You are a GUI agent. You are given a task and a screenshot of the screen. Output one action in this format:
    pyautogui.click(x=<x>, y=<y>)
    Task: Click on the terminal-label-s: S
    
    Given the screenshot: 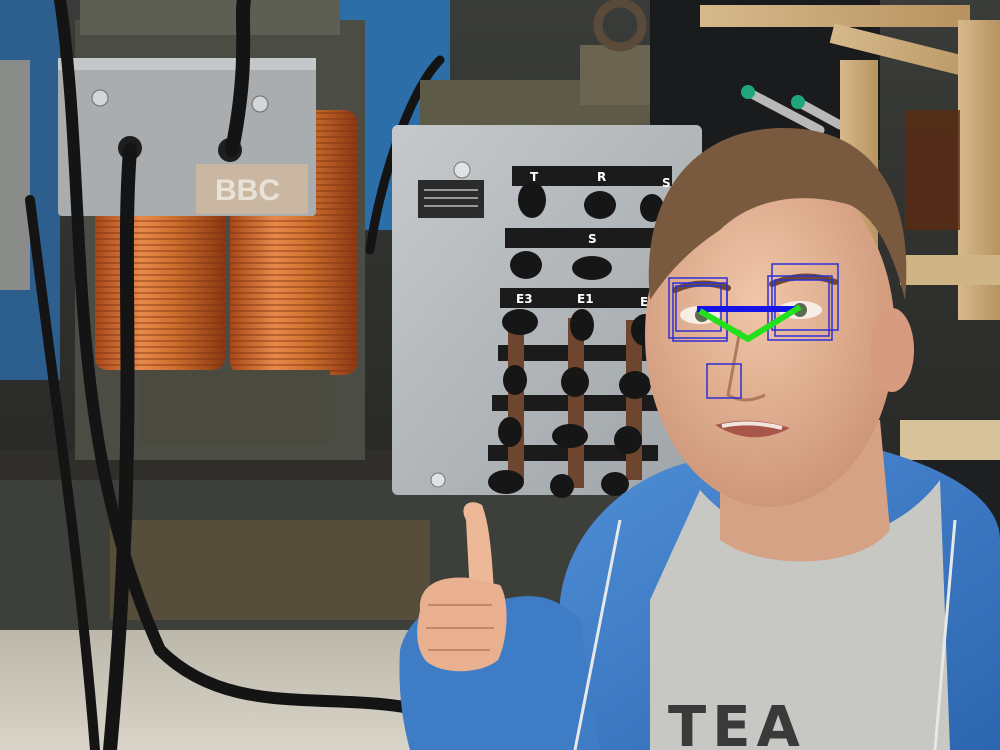 What is the action you would take?
    pyautogui.click(x=666, y=183)
    